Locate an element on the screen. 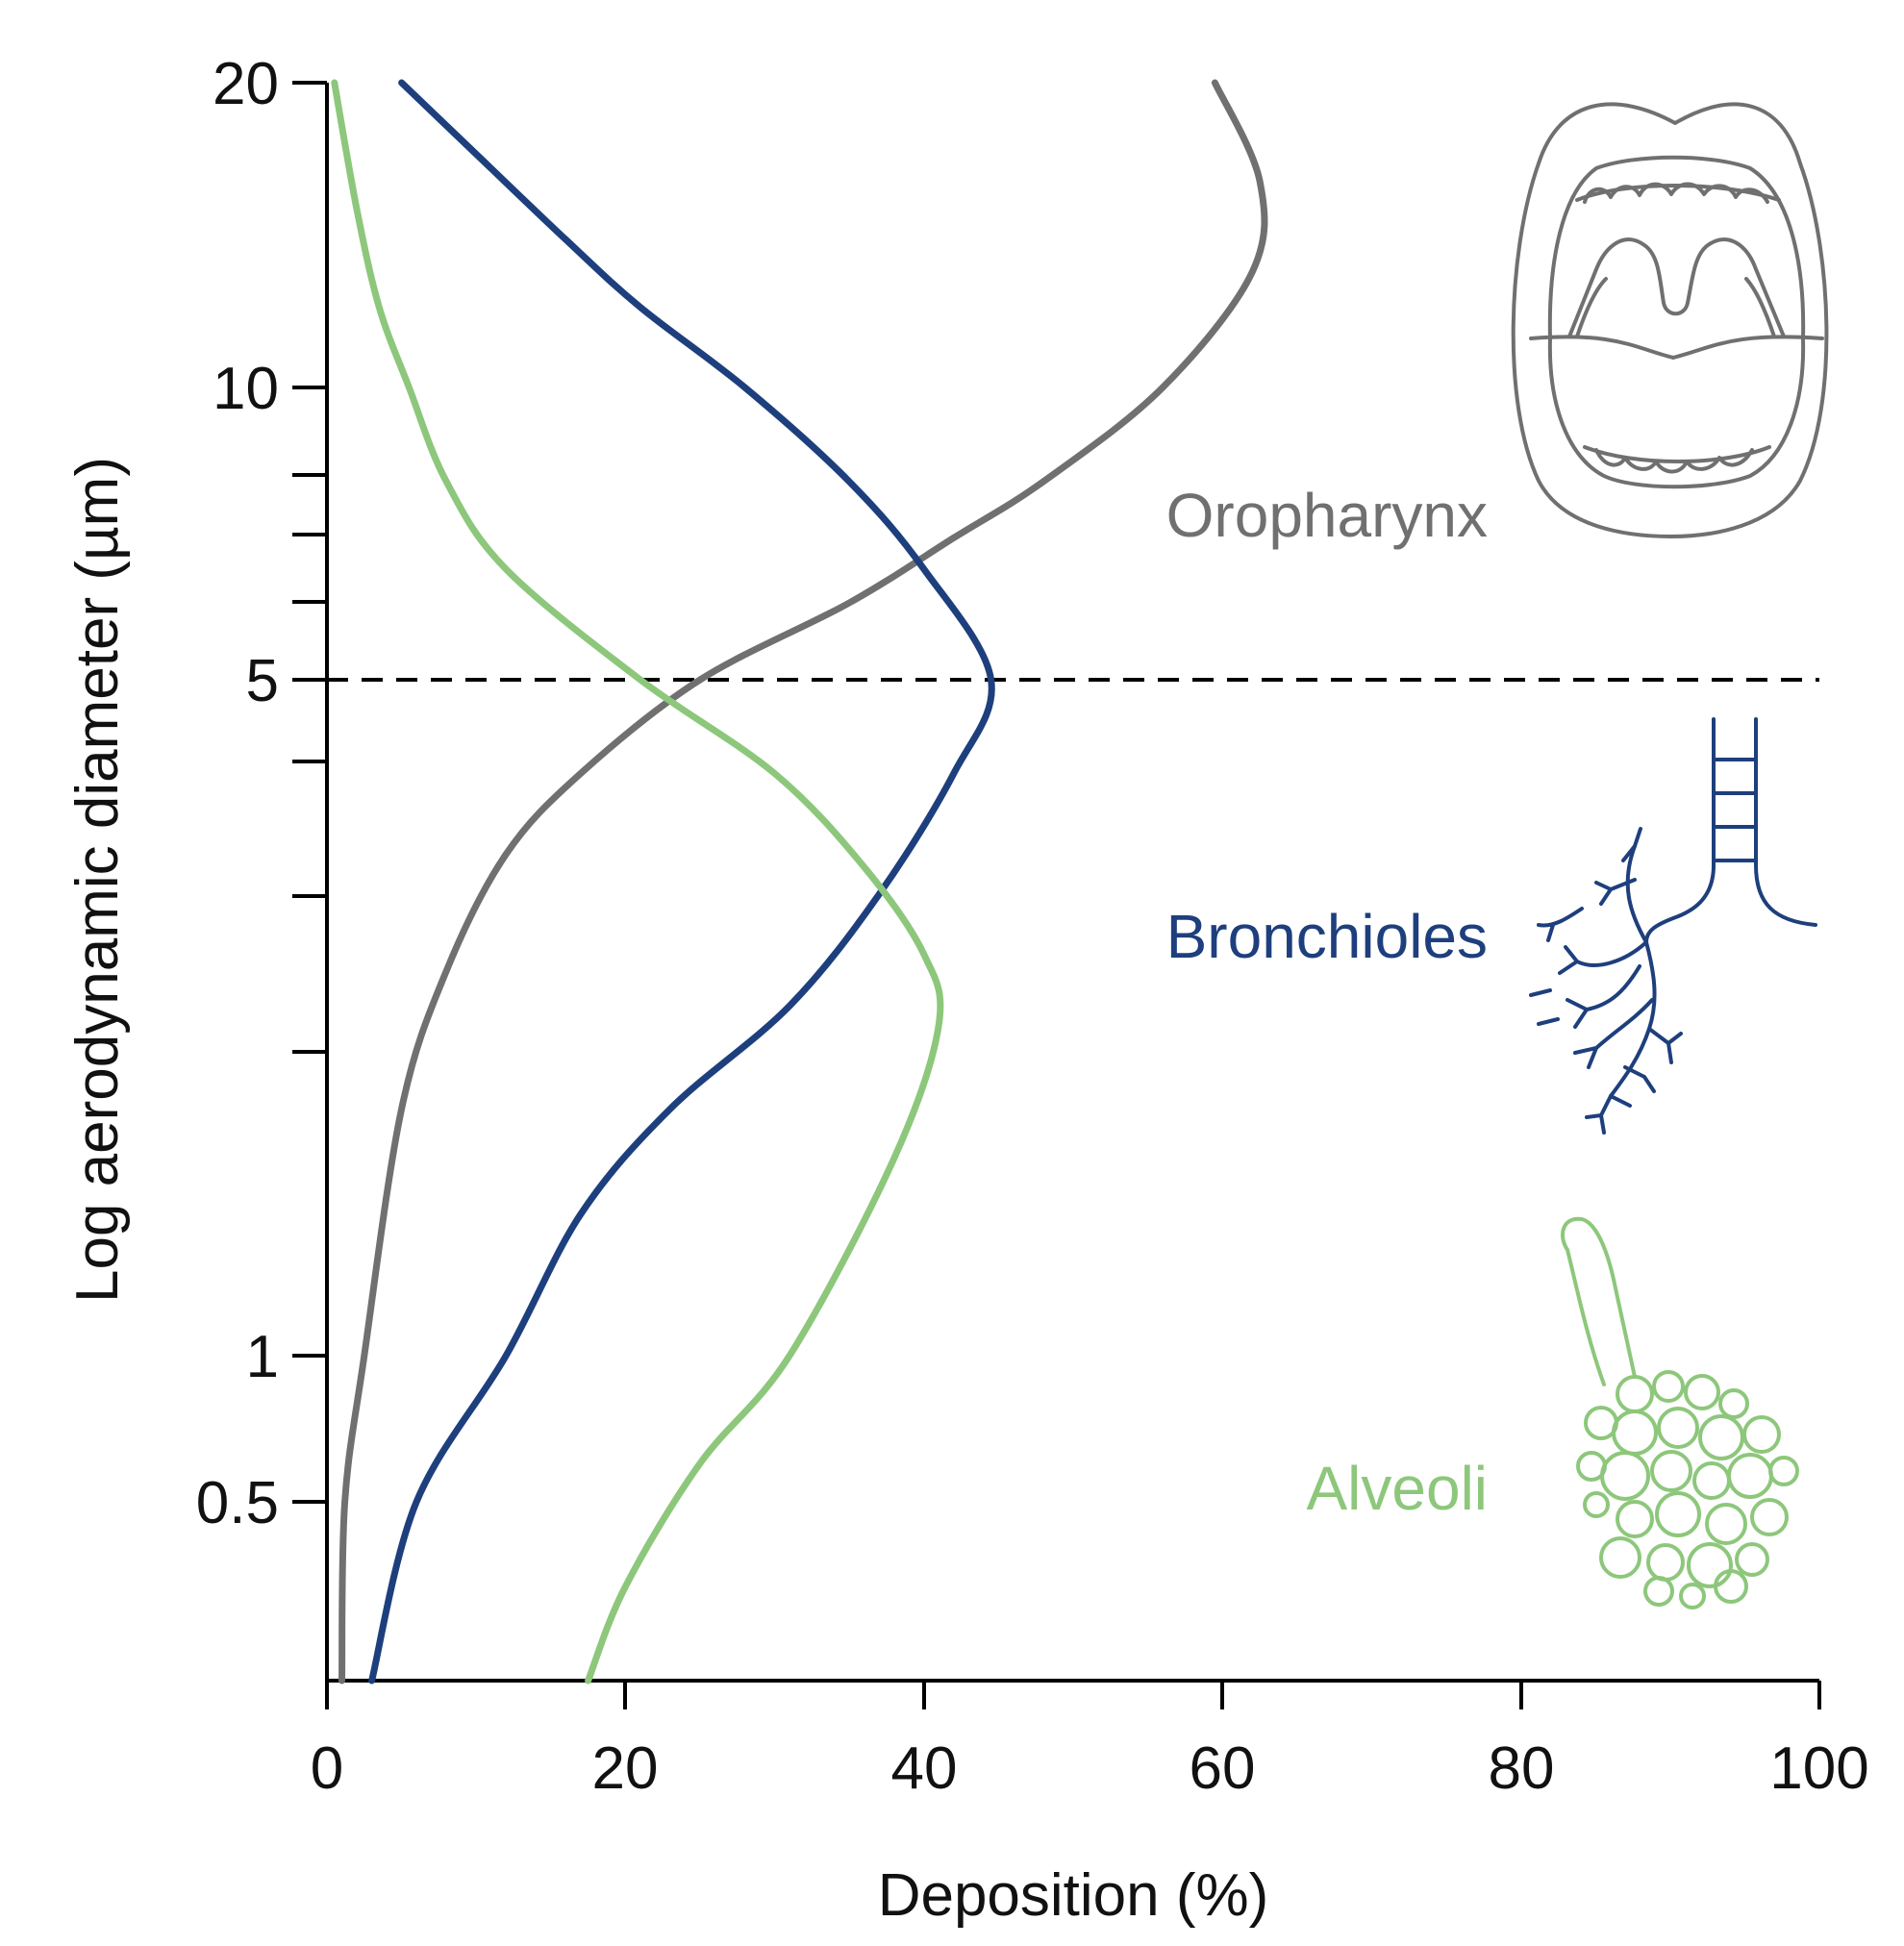 Image resolution: width=1904 pixels, height=1946 pixels. oropharynx-label: Oropharynx is located at coordinates (1327, 515).